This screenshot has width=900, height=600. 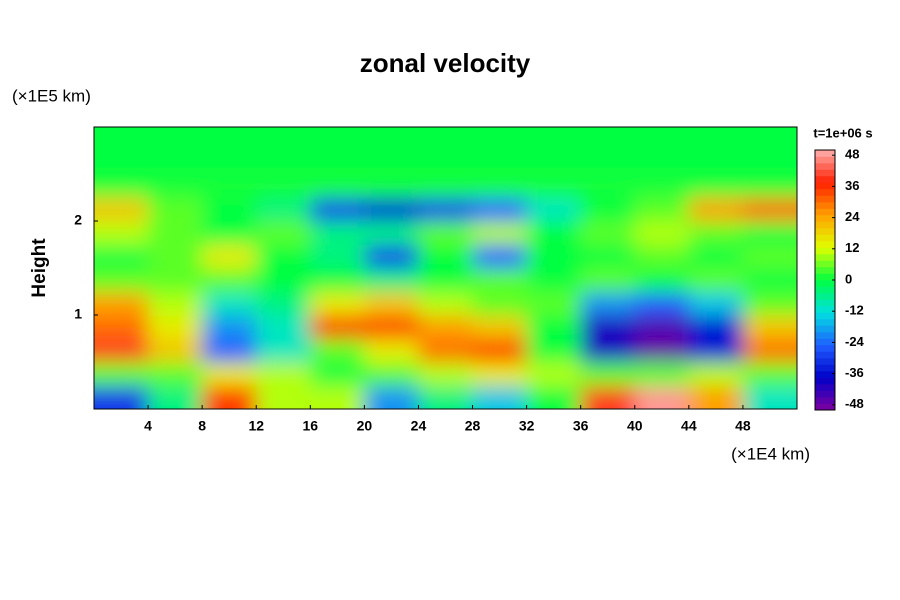 What do you see at coordinates (202, 426) in the screenshot?
I see `x-tick-label: 8` at bounding box center [202, 426].